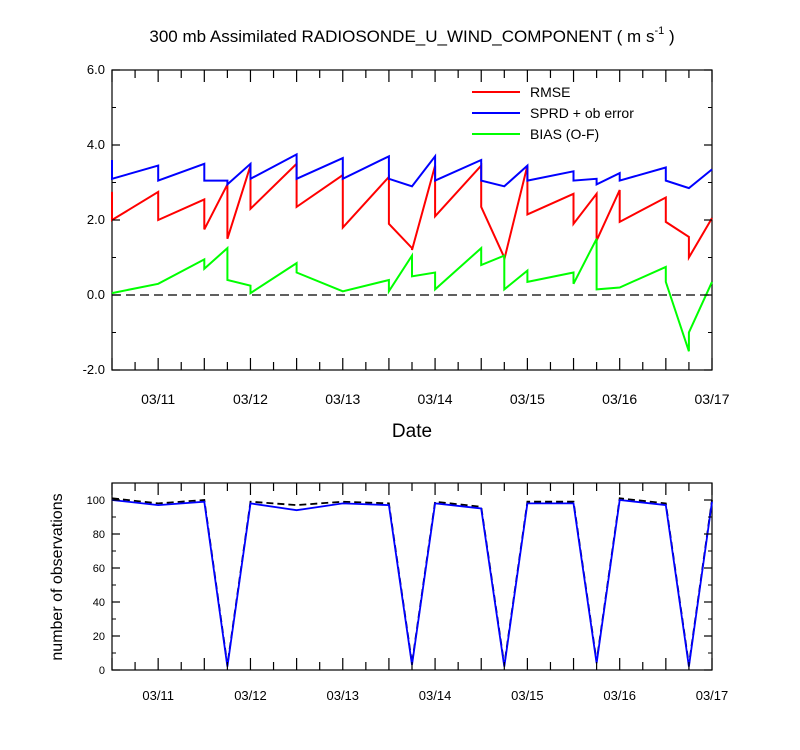 The width and height of the screenshot is (800, 750). What do you see at coordinates (99, 569) in the screenshot?
I see `y-tick-label: 60` at bounding box center [99, 569].